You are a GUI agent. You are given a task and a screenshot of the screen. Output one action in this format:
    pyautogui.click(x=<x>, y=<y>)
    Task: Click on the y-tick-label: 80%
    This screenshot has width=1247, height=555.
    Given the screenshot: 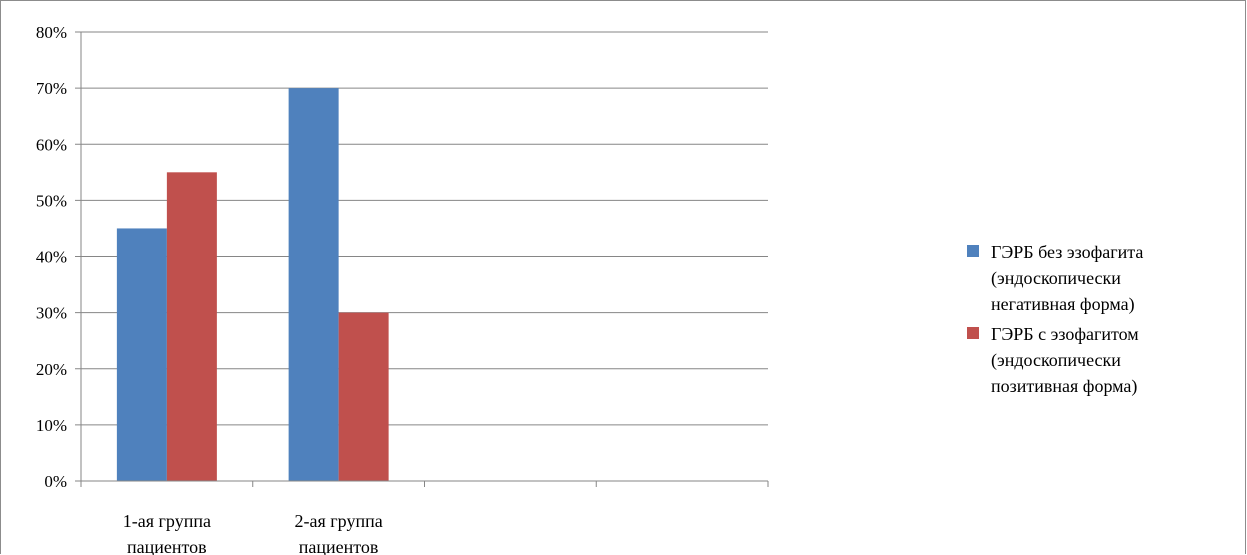 What is the action you would take?
    pyautogui.click(x=51, y=32)
    